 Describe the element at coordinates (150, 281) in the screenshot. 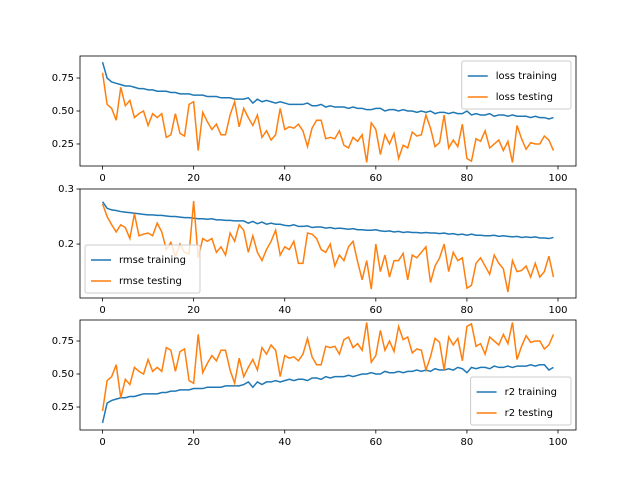

I see `legend-label: rmse testing` at that location.